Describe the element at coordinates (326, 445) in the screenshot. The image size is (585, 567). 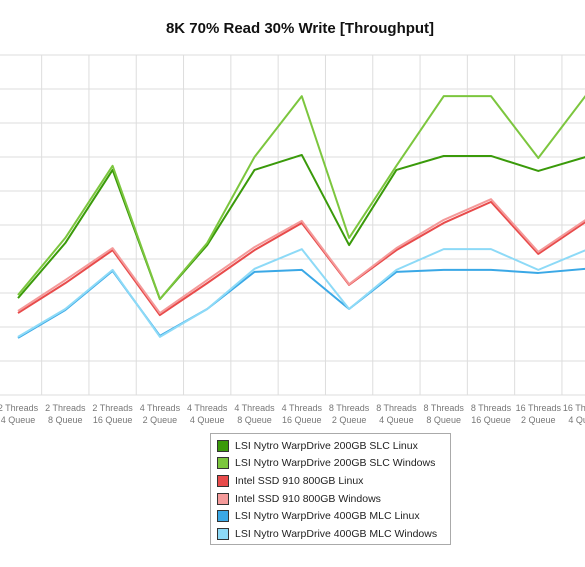
I see `legend-label: LSI Nytro WarpDrive 200GB SLC Linux` at that location.